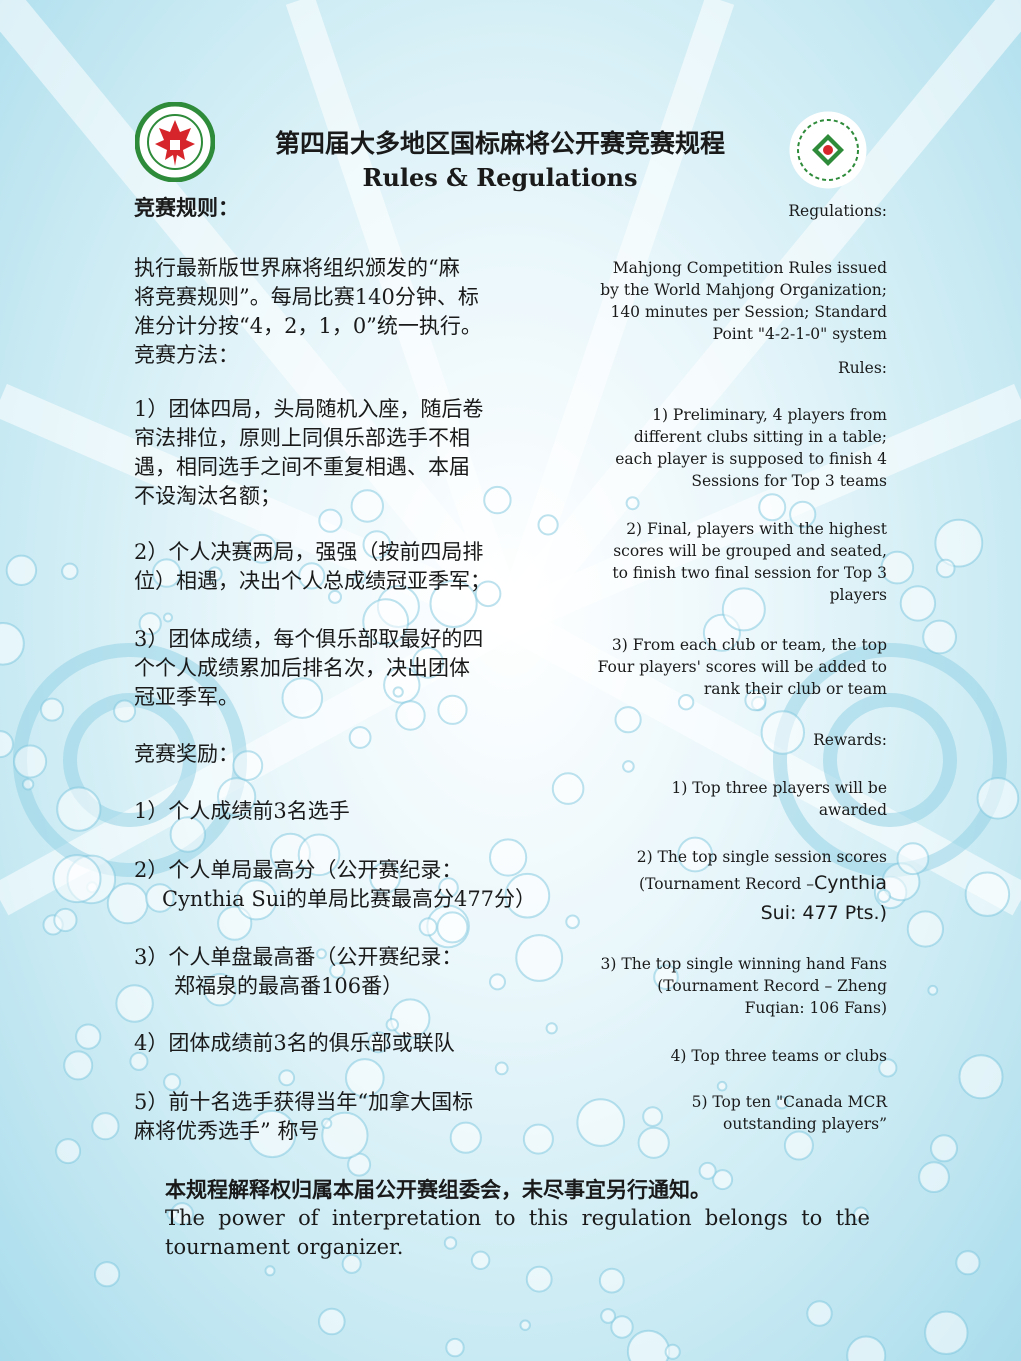 The width and height of the screenshot is (1021, 1361). I want to click on en-rules-heading: Rules:, so click(862, 368).